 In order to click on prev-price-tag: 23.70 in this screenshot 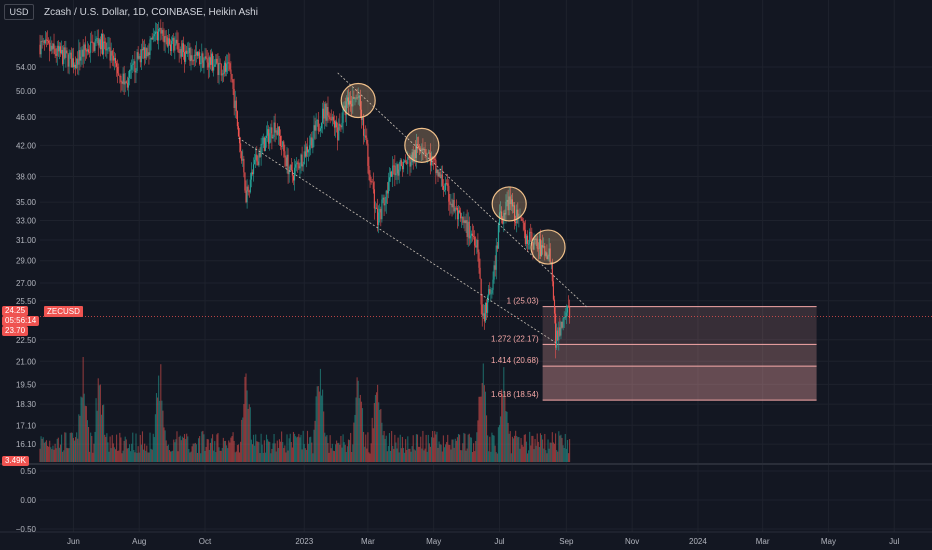, I will do `click(15, 331)`.